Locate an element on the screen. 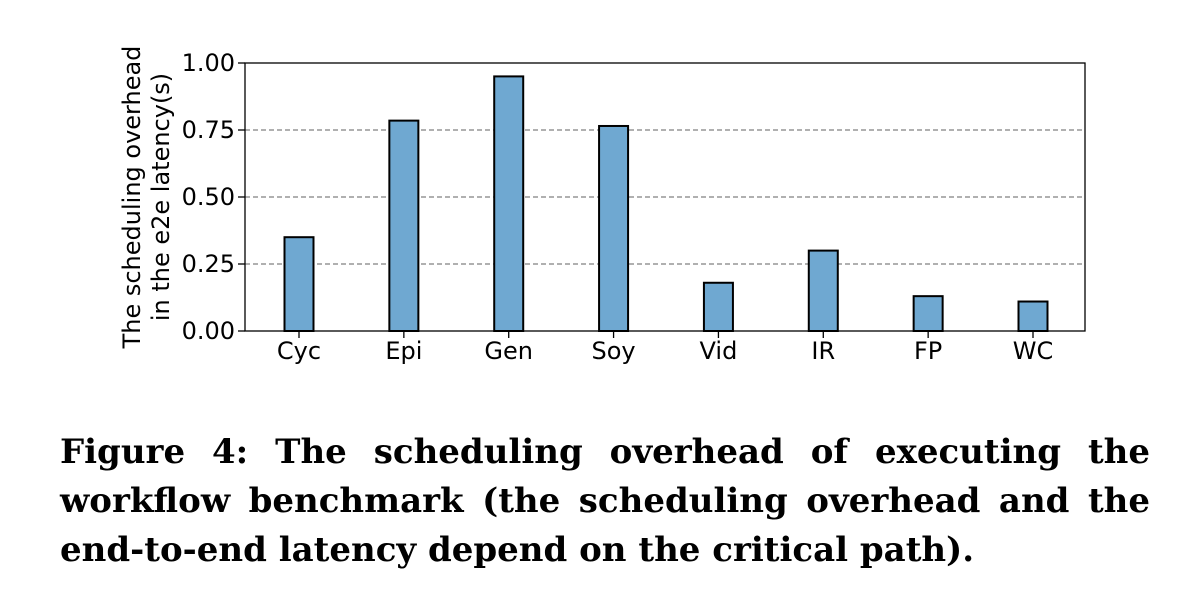 The width and height of the screenshot is (1200, 608). y-tick-label: 0.00 is located at coordinates (208, 331).